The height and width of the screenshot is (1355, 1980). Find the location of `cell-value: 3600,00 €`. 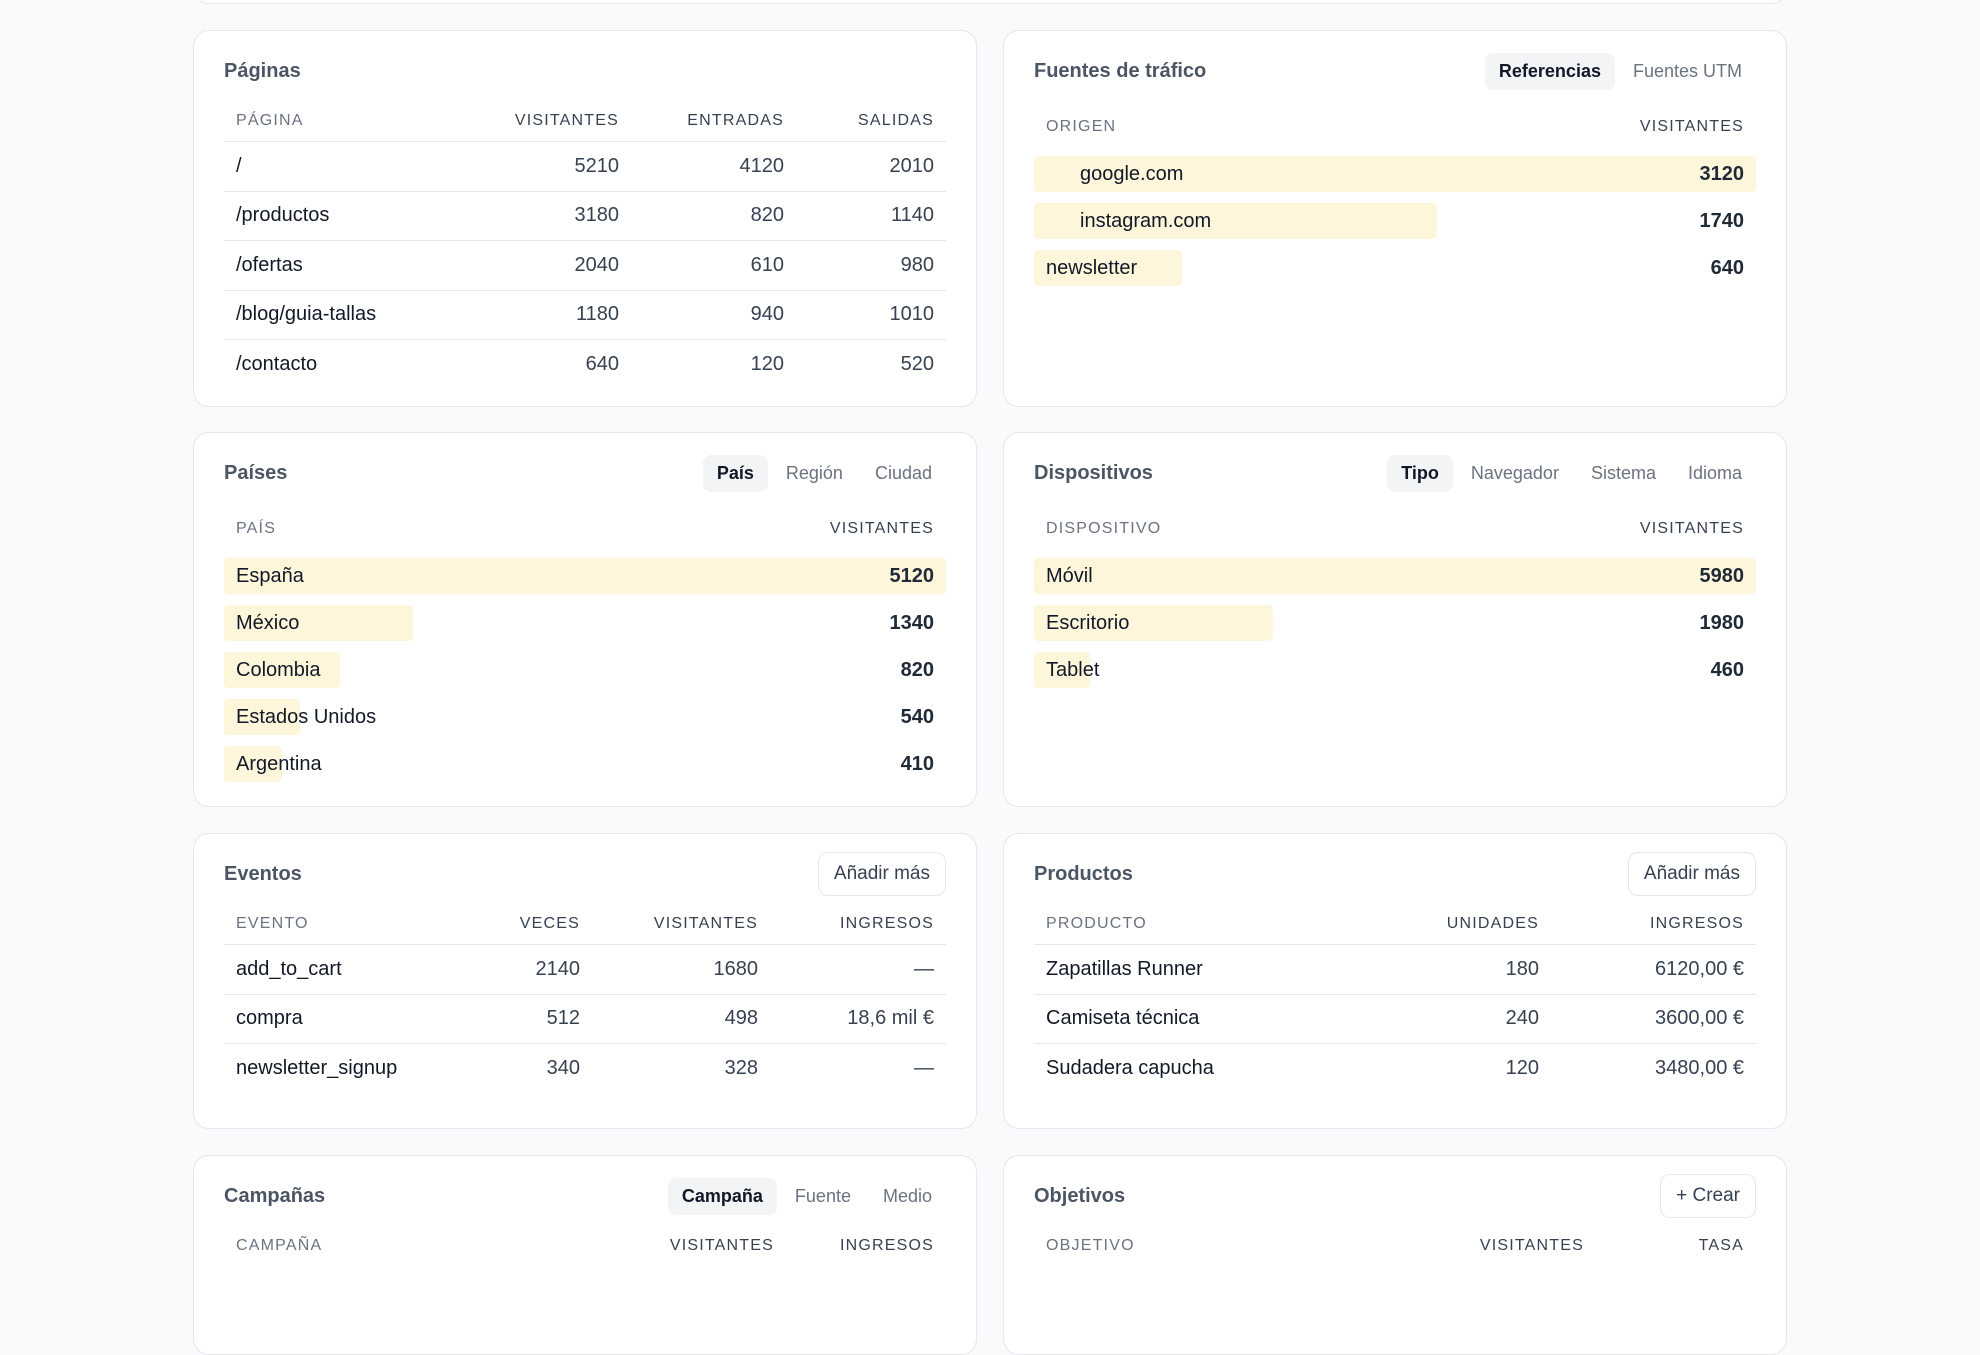

cell-value: 3600,00 € is located at coordinates (1699, 1018).